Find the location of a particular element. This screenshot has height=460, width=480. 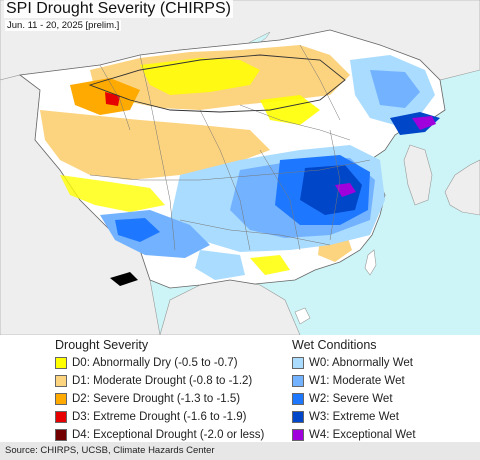

legend-label-d0: D0: Abnormally Dry (-0.5 to -0.7) is located at coordinates (155, 363).